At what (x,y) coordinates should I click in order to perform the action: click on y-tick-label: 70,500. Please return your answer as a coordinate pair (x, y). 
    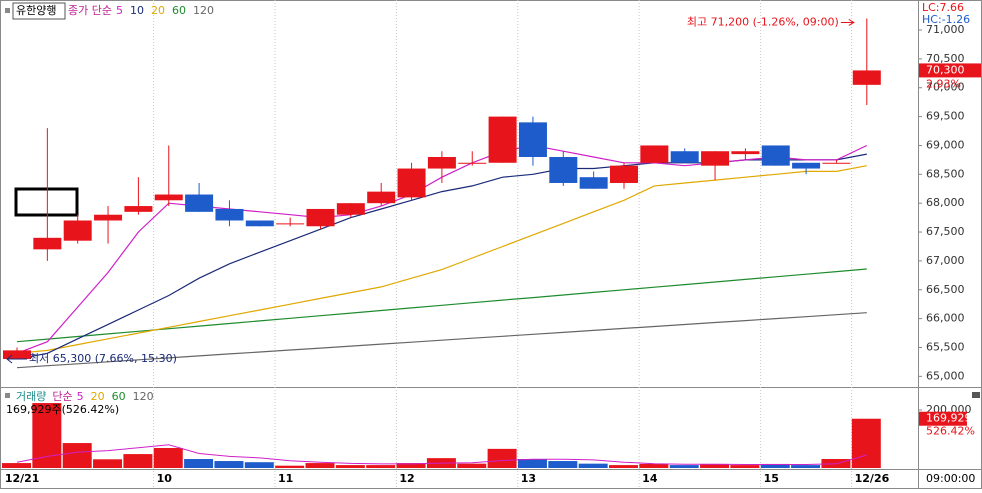
    Looking at the image, I should click on (945, 58).